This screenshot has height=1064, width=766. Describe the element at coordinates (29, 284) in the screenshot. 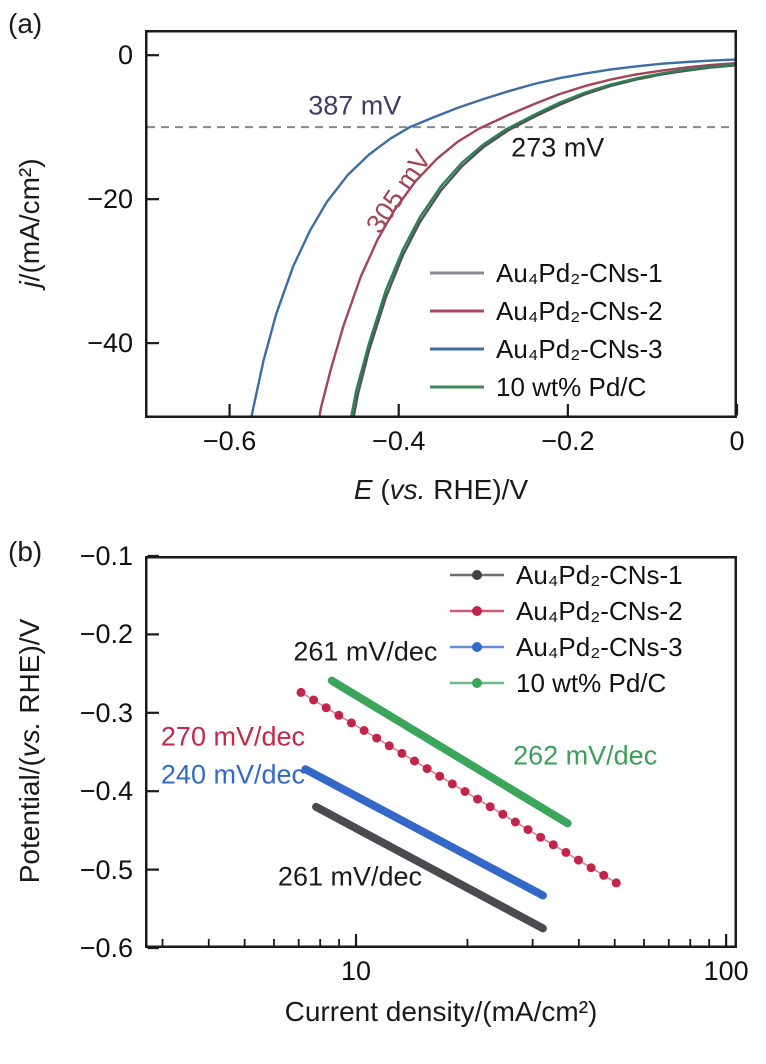

I see `y-axis-label-part: j` at that location.